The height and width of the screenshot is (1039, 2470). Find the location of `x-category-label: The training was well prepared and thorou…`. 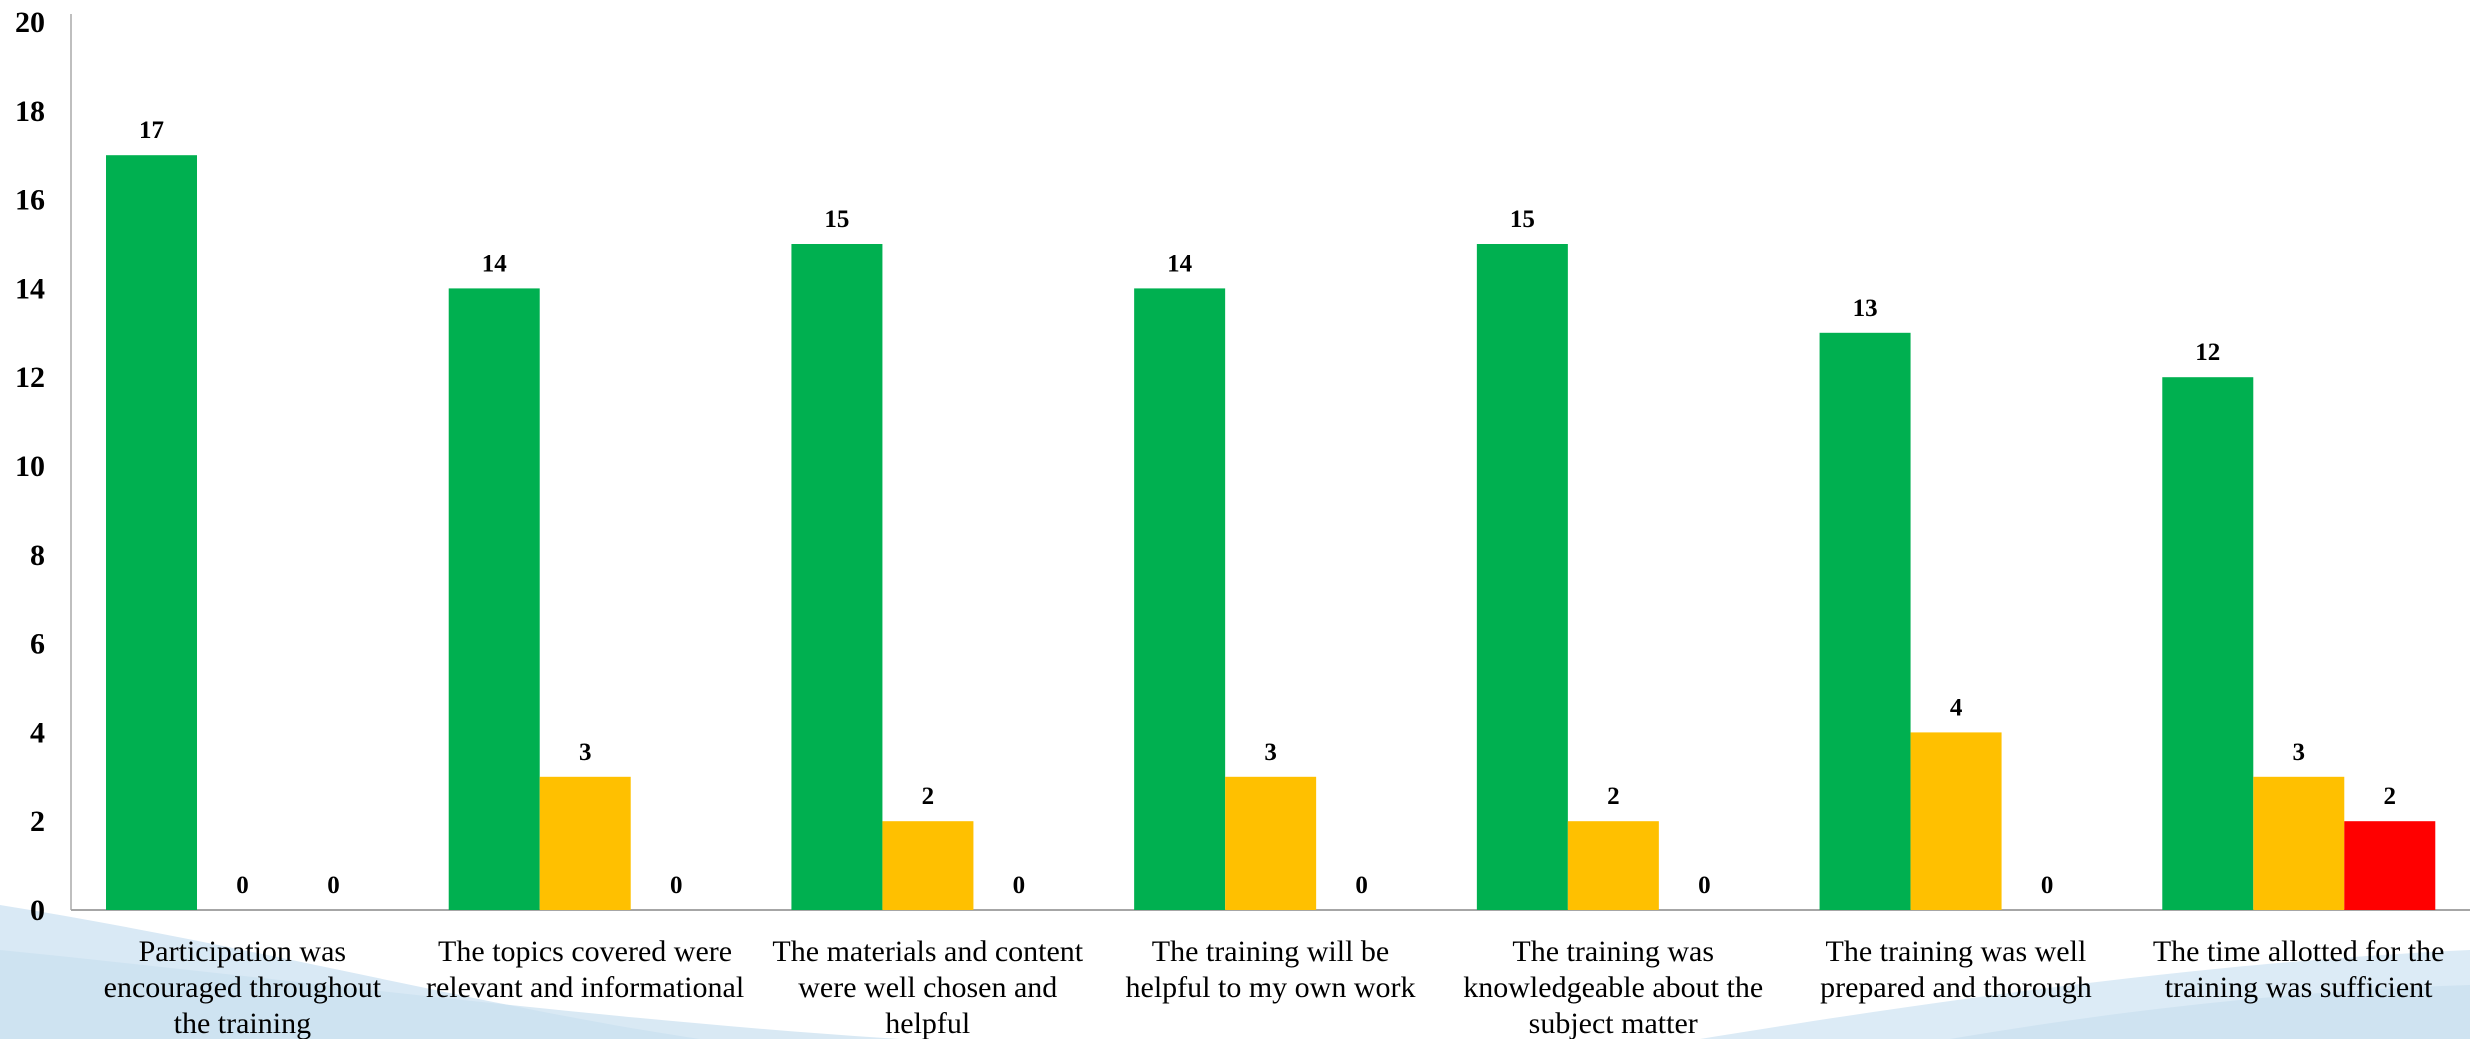

x-category-label: The training was well prepared and thorou… is located at coordinates (1956, 969).